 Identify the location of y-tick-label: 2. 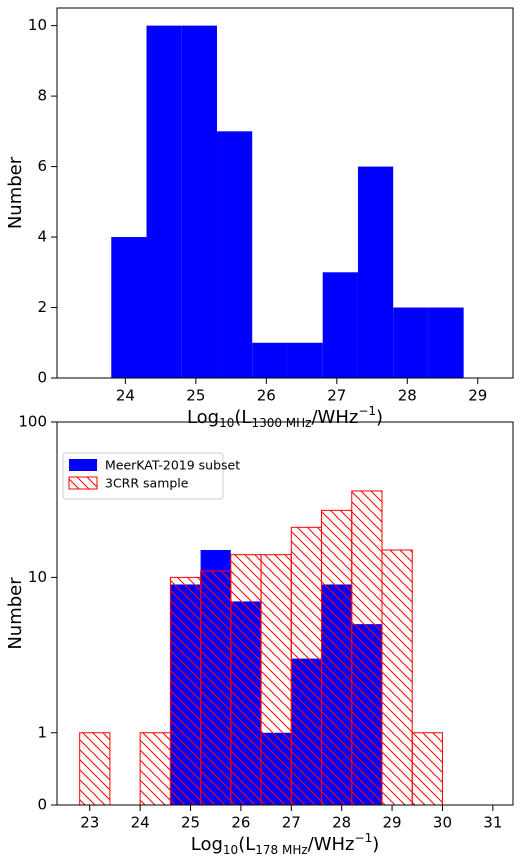
(42, 307).